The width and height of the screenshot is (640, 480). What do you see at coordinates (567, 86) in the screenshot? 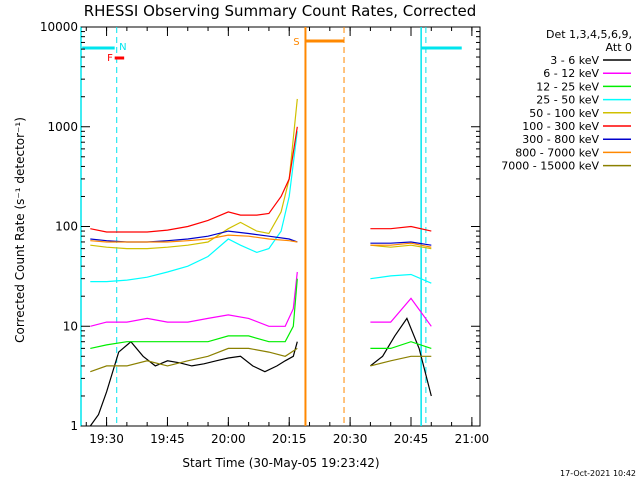
I see `legend-label: 12 - 25 keV` at bounding box center [567, 86].